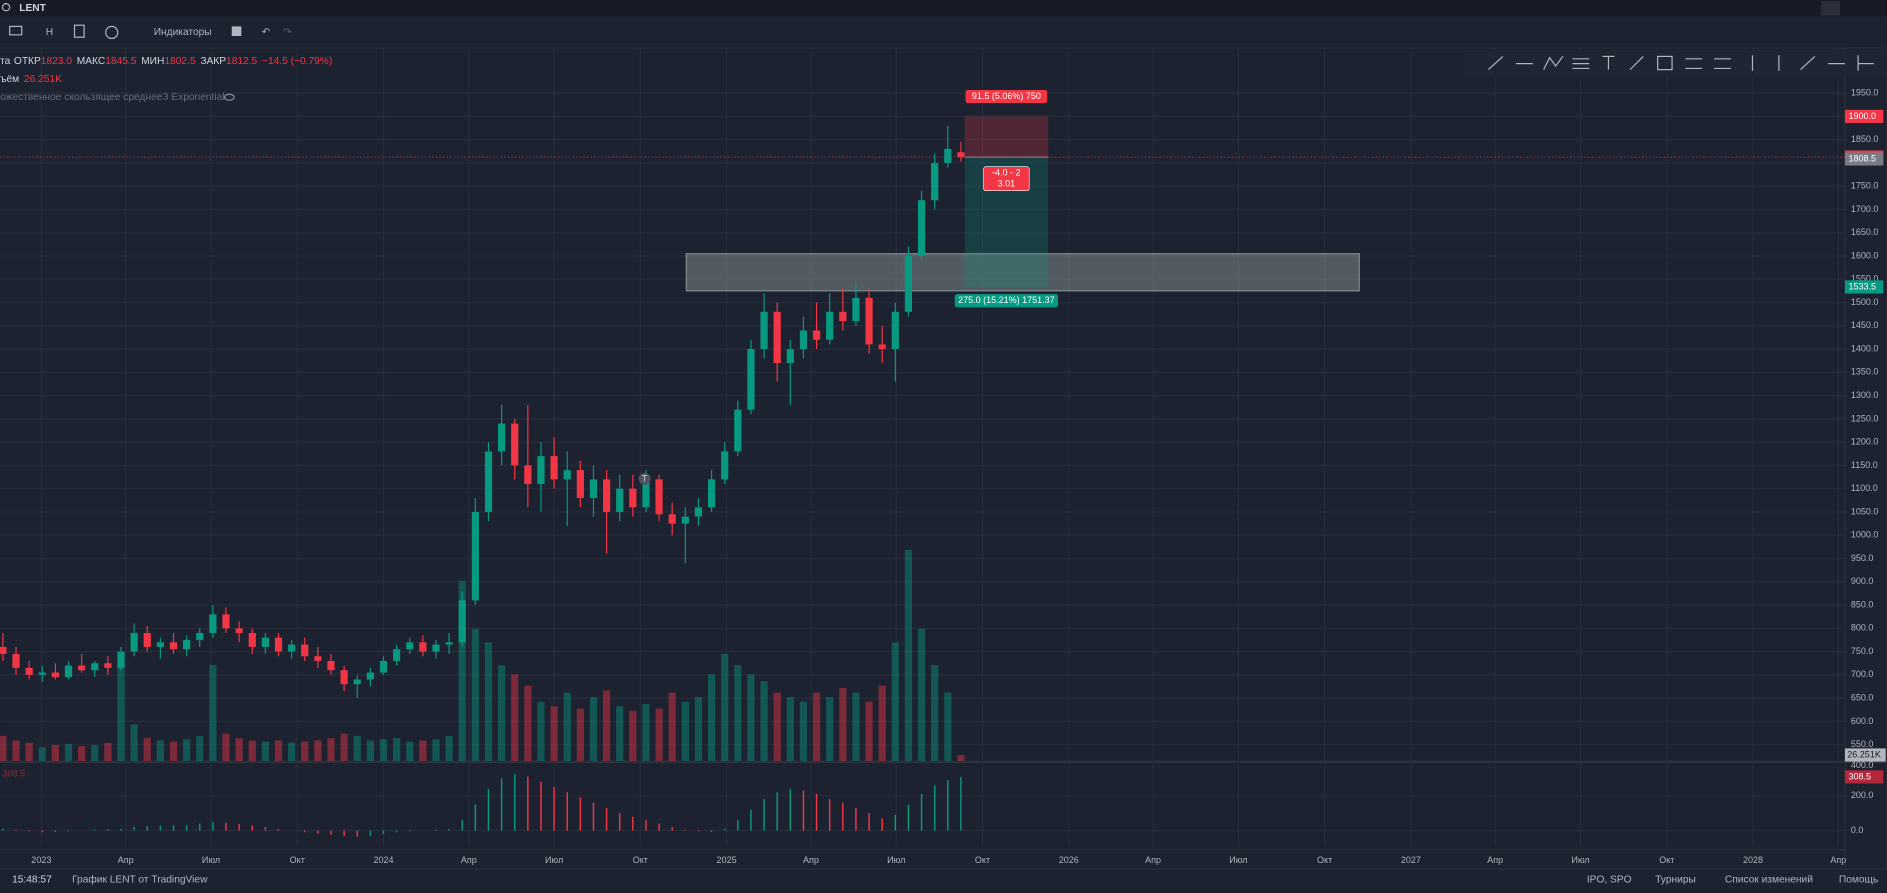  Describe the element at coordinates (229, 97) in the screenshot. I see `visibility-icon` at that location.